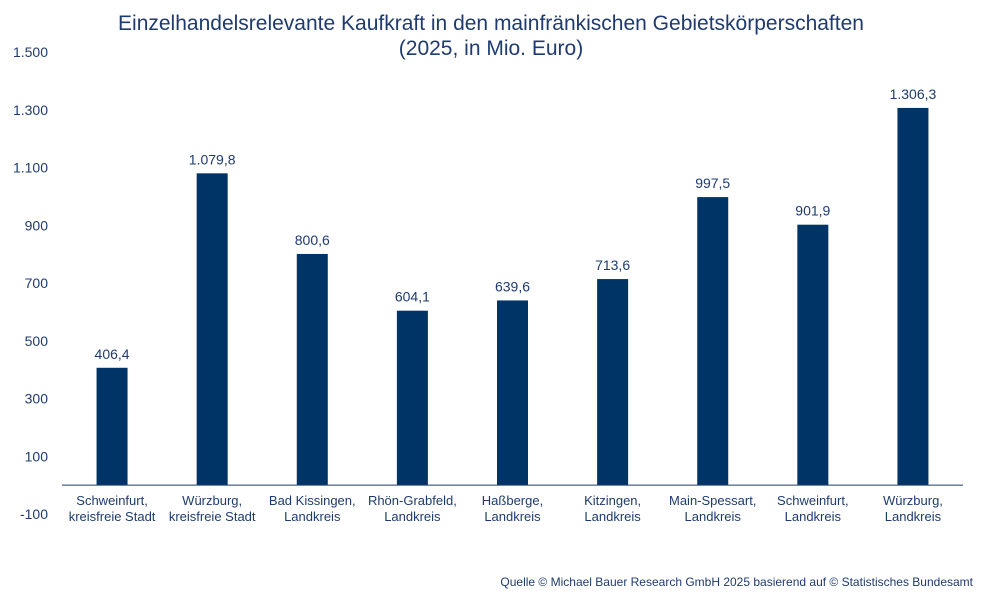 The image size is (983, 600). I want to click on category-label: Kitzingen,, so click(612, 500).